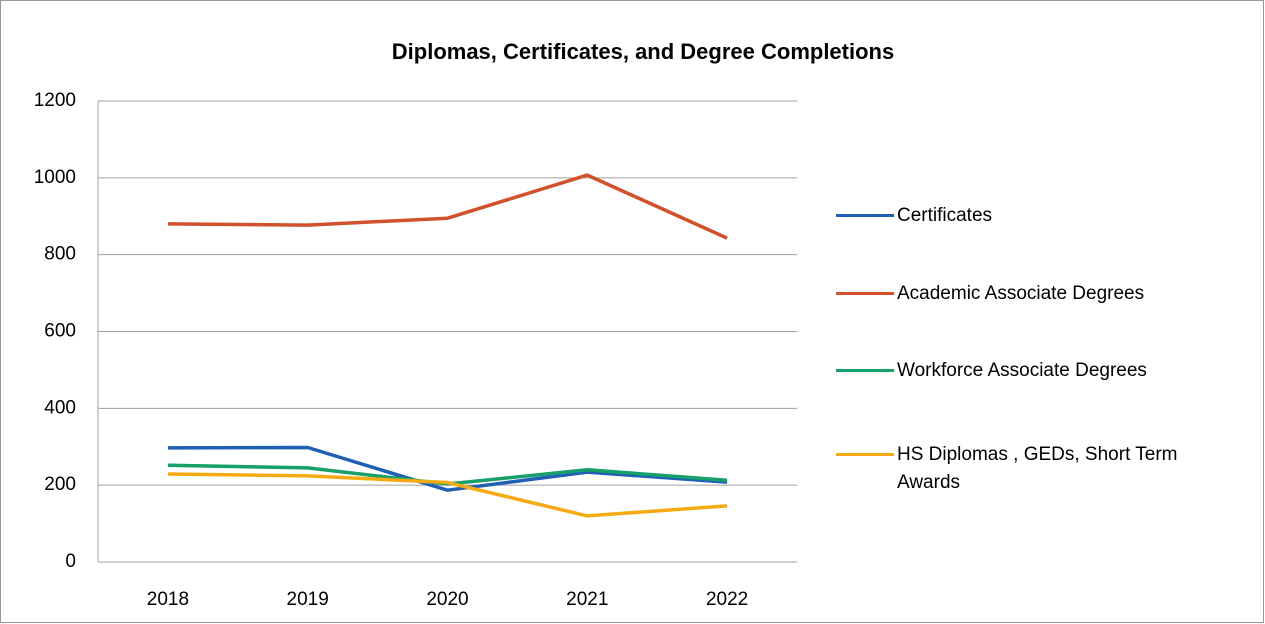 The height and width of the screenshot is (624, 1265). What do you see at coordinates (727, 599) in the screenshot?
I see `x-tick-label: 2022` at bounding box center [727, 599].